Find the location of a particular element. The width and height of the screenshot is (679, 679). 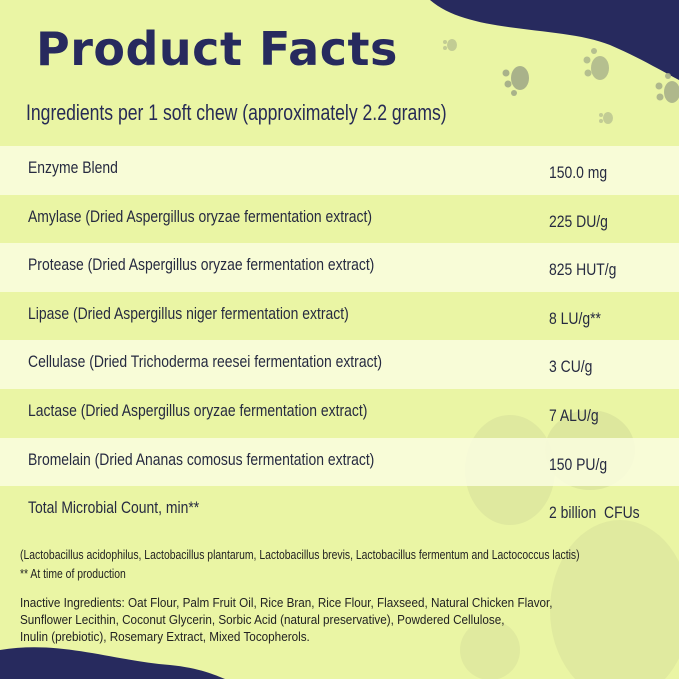

paw-print-icon is located at coordinates (561, 81).